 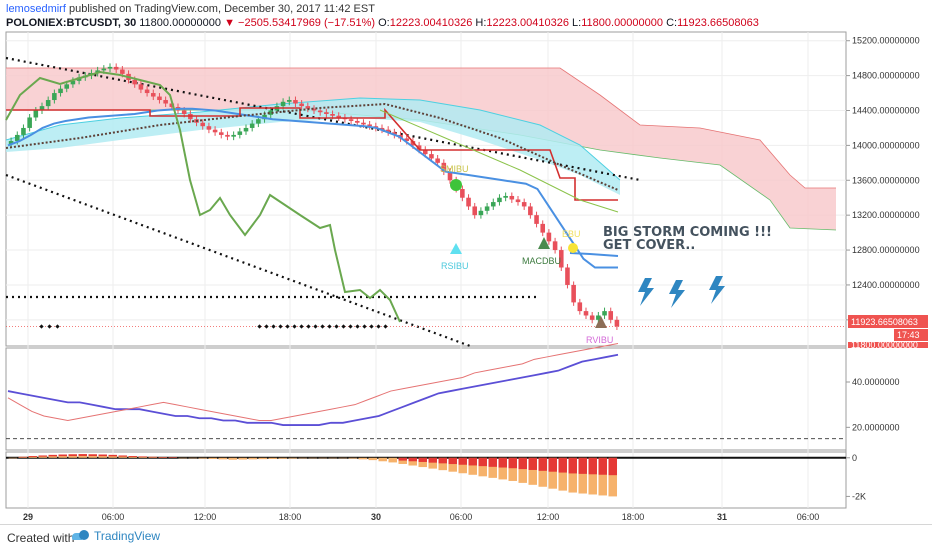 I want to click on ma-blue-tail, so click(x=594, y=254).